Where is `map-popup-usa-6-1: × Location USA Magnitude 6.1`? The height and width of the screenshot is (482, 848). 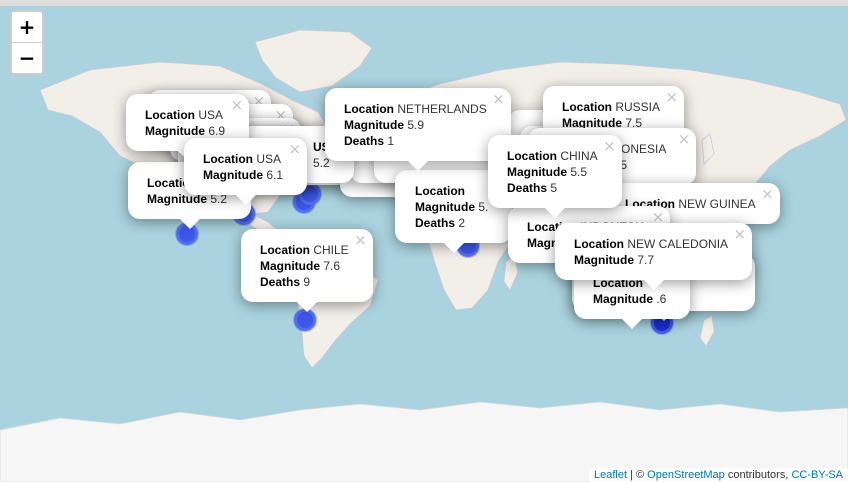 map-popup-usa-6-1: × Location USA Magnitude 6.1 is located at coordinates (246, 171).